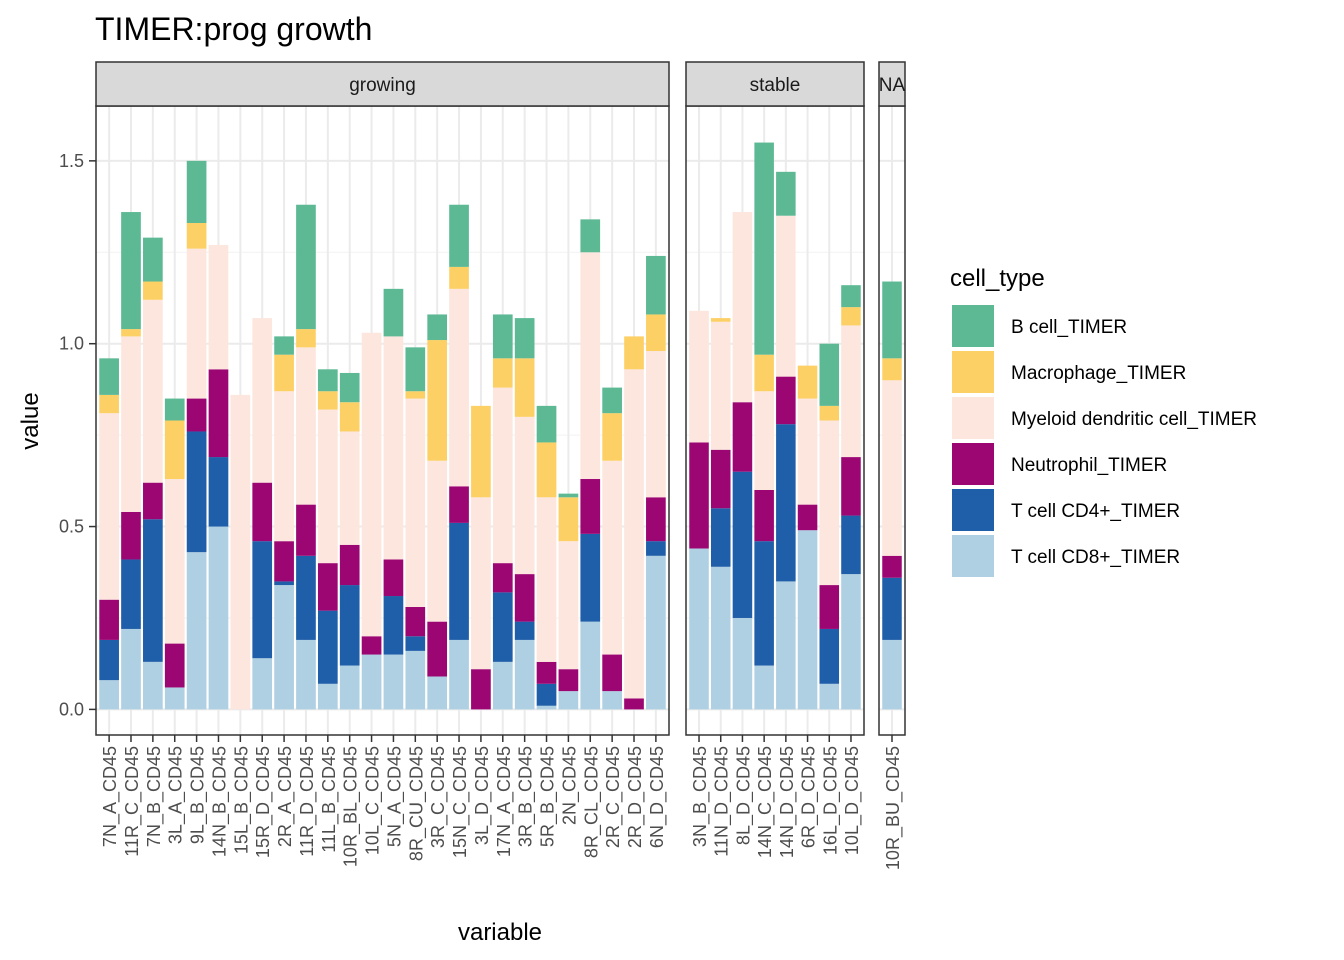 This screenshot has height=960, width=1344. I want to click on y-axis: 0.0 0.5 1.0 1.5, so click(77, 435).